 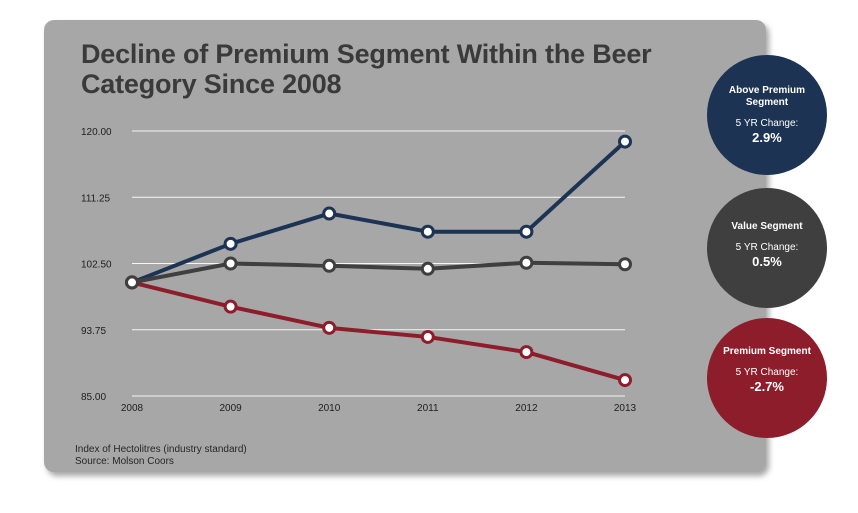 What do you see at coordinates (625, 408) in the screenshot?
I see `x-tick-label: 2013` at bounding box center [625, 408].